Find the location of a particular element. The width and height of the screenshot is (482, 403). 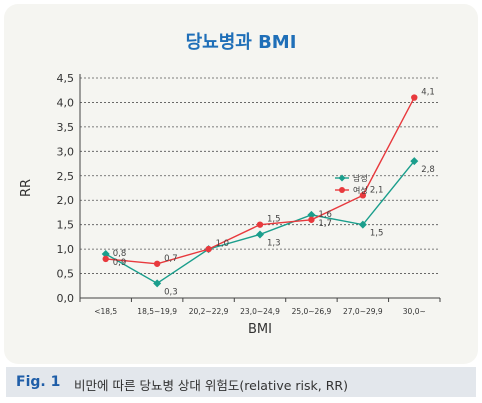

y-tick-label: 1,5 is located at coordinates (66, 225).